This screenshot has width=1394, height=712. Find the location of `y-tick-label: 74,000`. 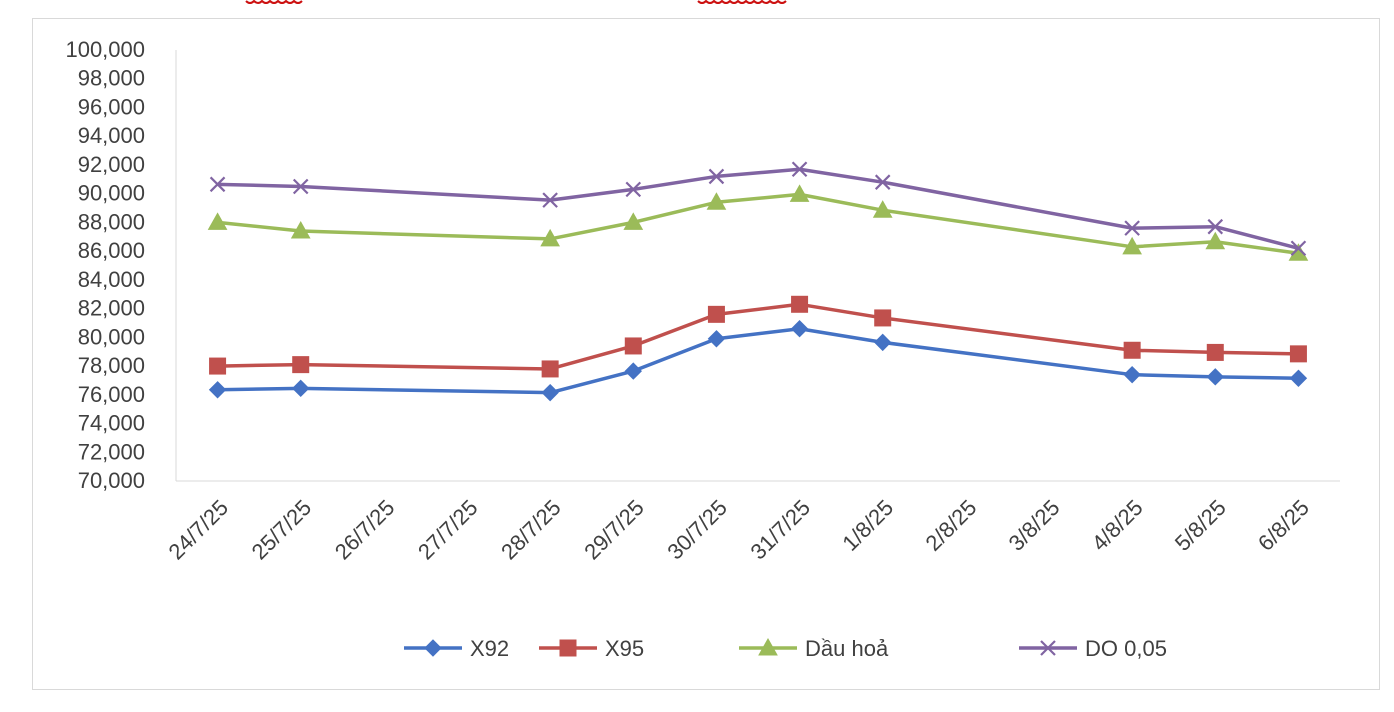

y-tick-label: 74,000 is located at coordinates (111, 423).